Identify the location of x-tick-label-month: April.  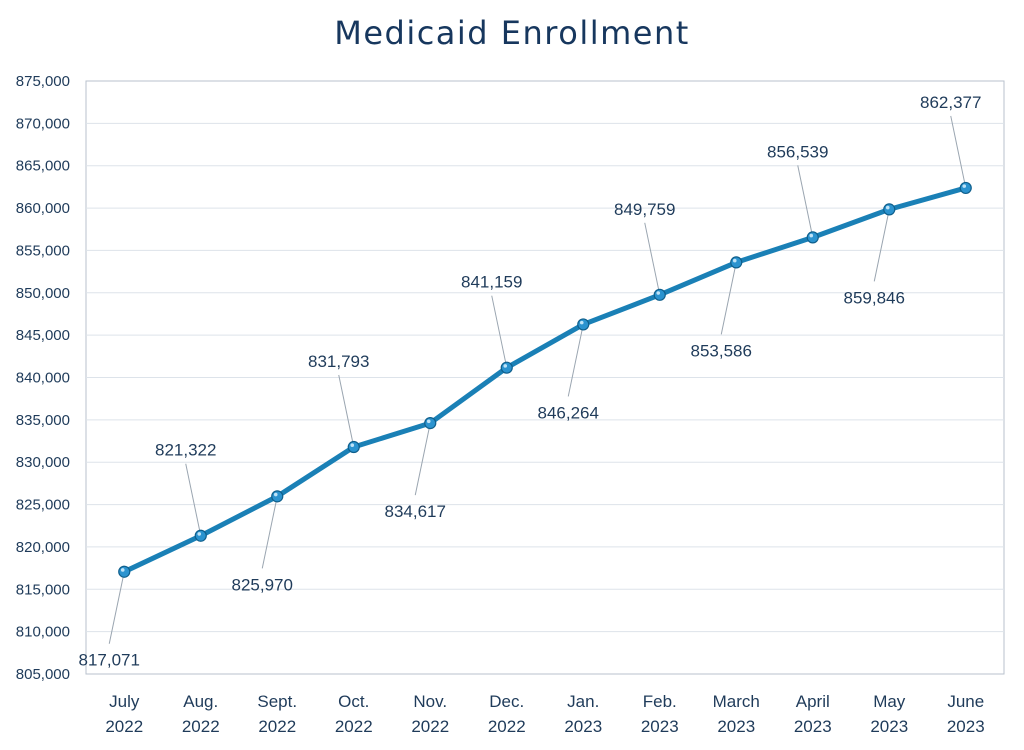
(813, 701).